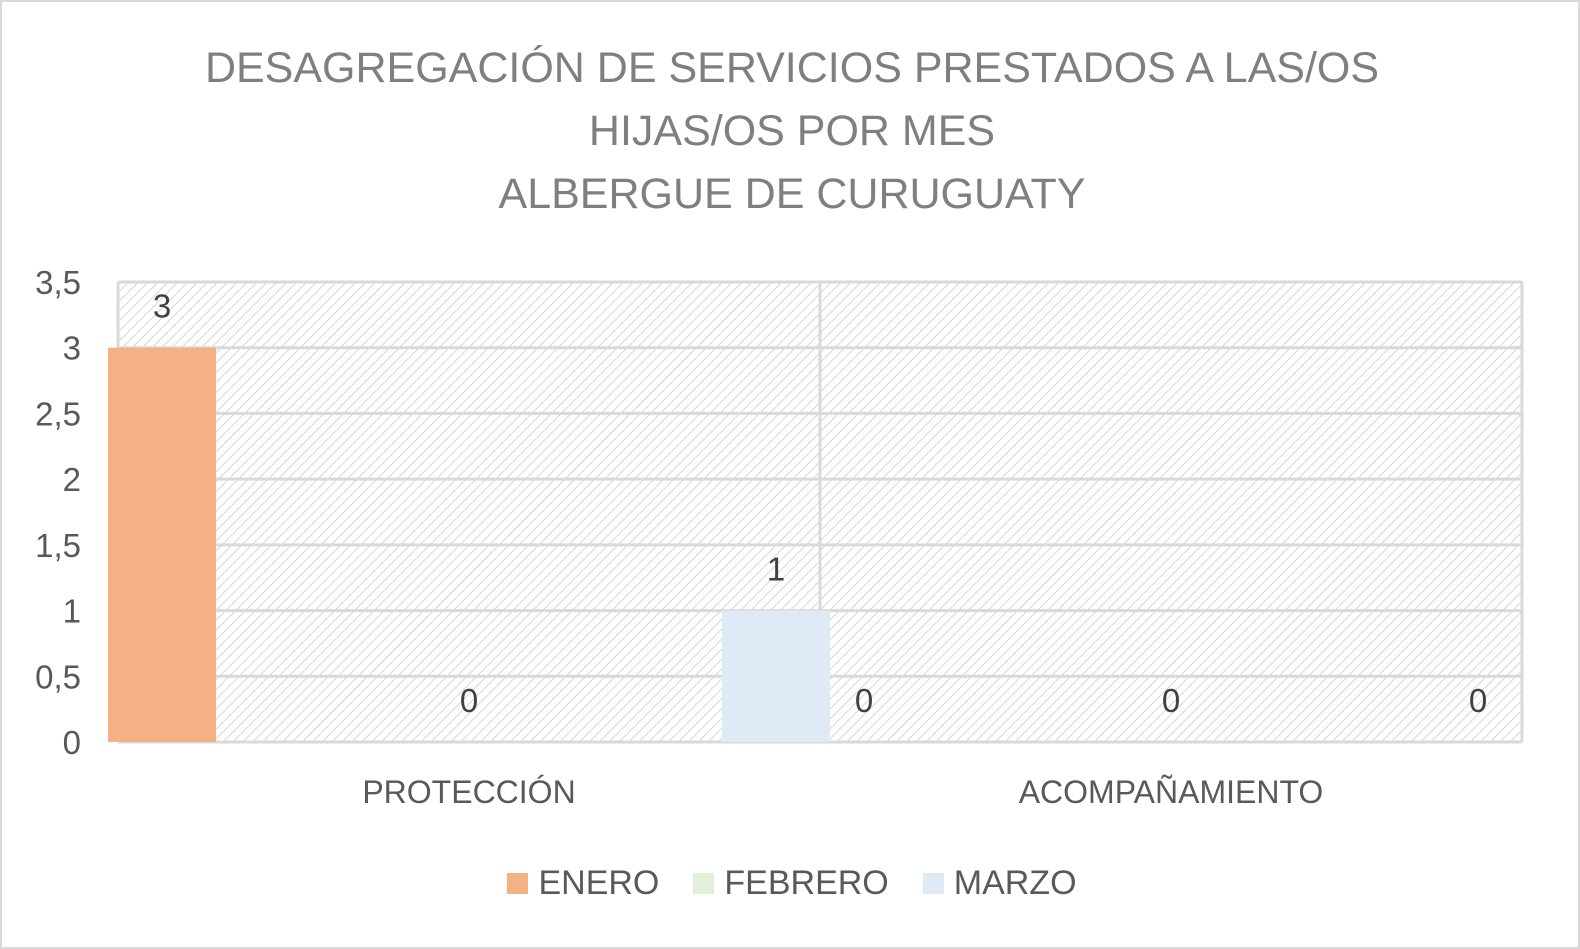  Describe the element at coordinates (518, 883) in the screenshot. I see `legend-swatch-enero` at that location.